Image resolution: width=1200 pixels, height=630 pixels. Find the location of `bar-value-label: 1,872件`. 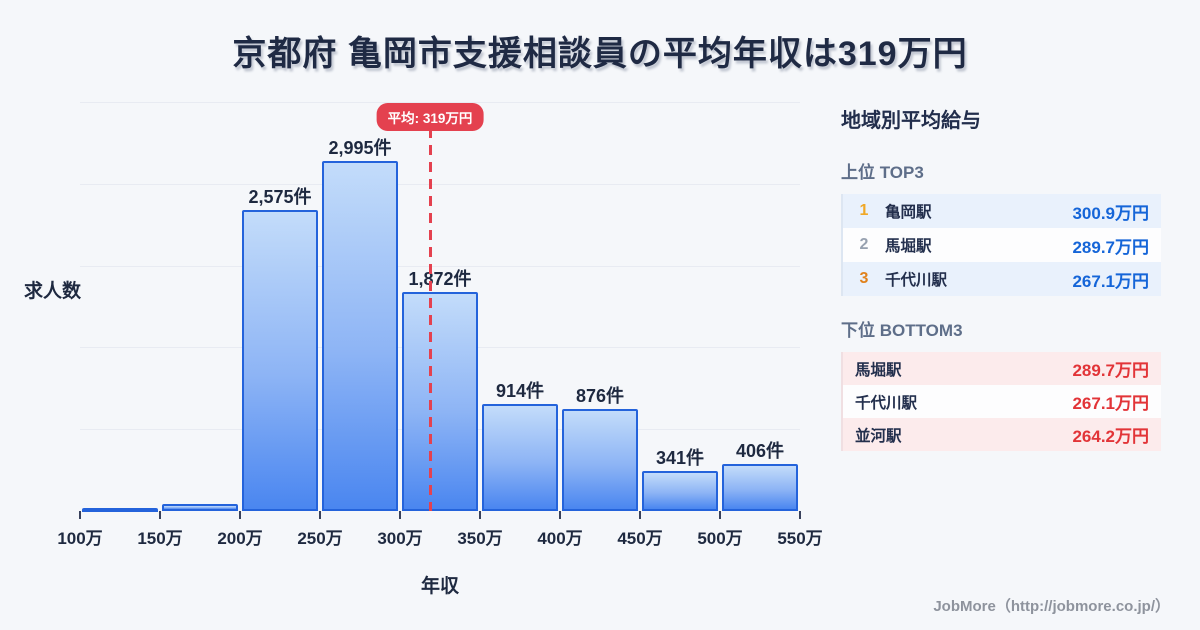

bar-value-label: 1,872件 is located at coordinates (440, 279).